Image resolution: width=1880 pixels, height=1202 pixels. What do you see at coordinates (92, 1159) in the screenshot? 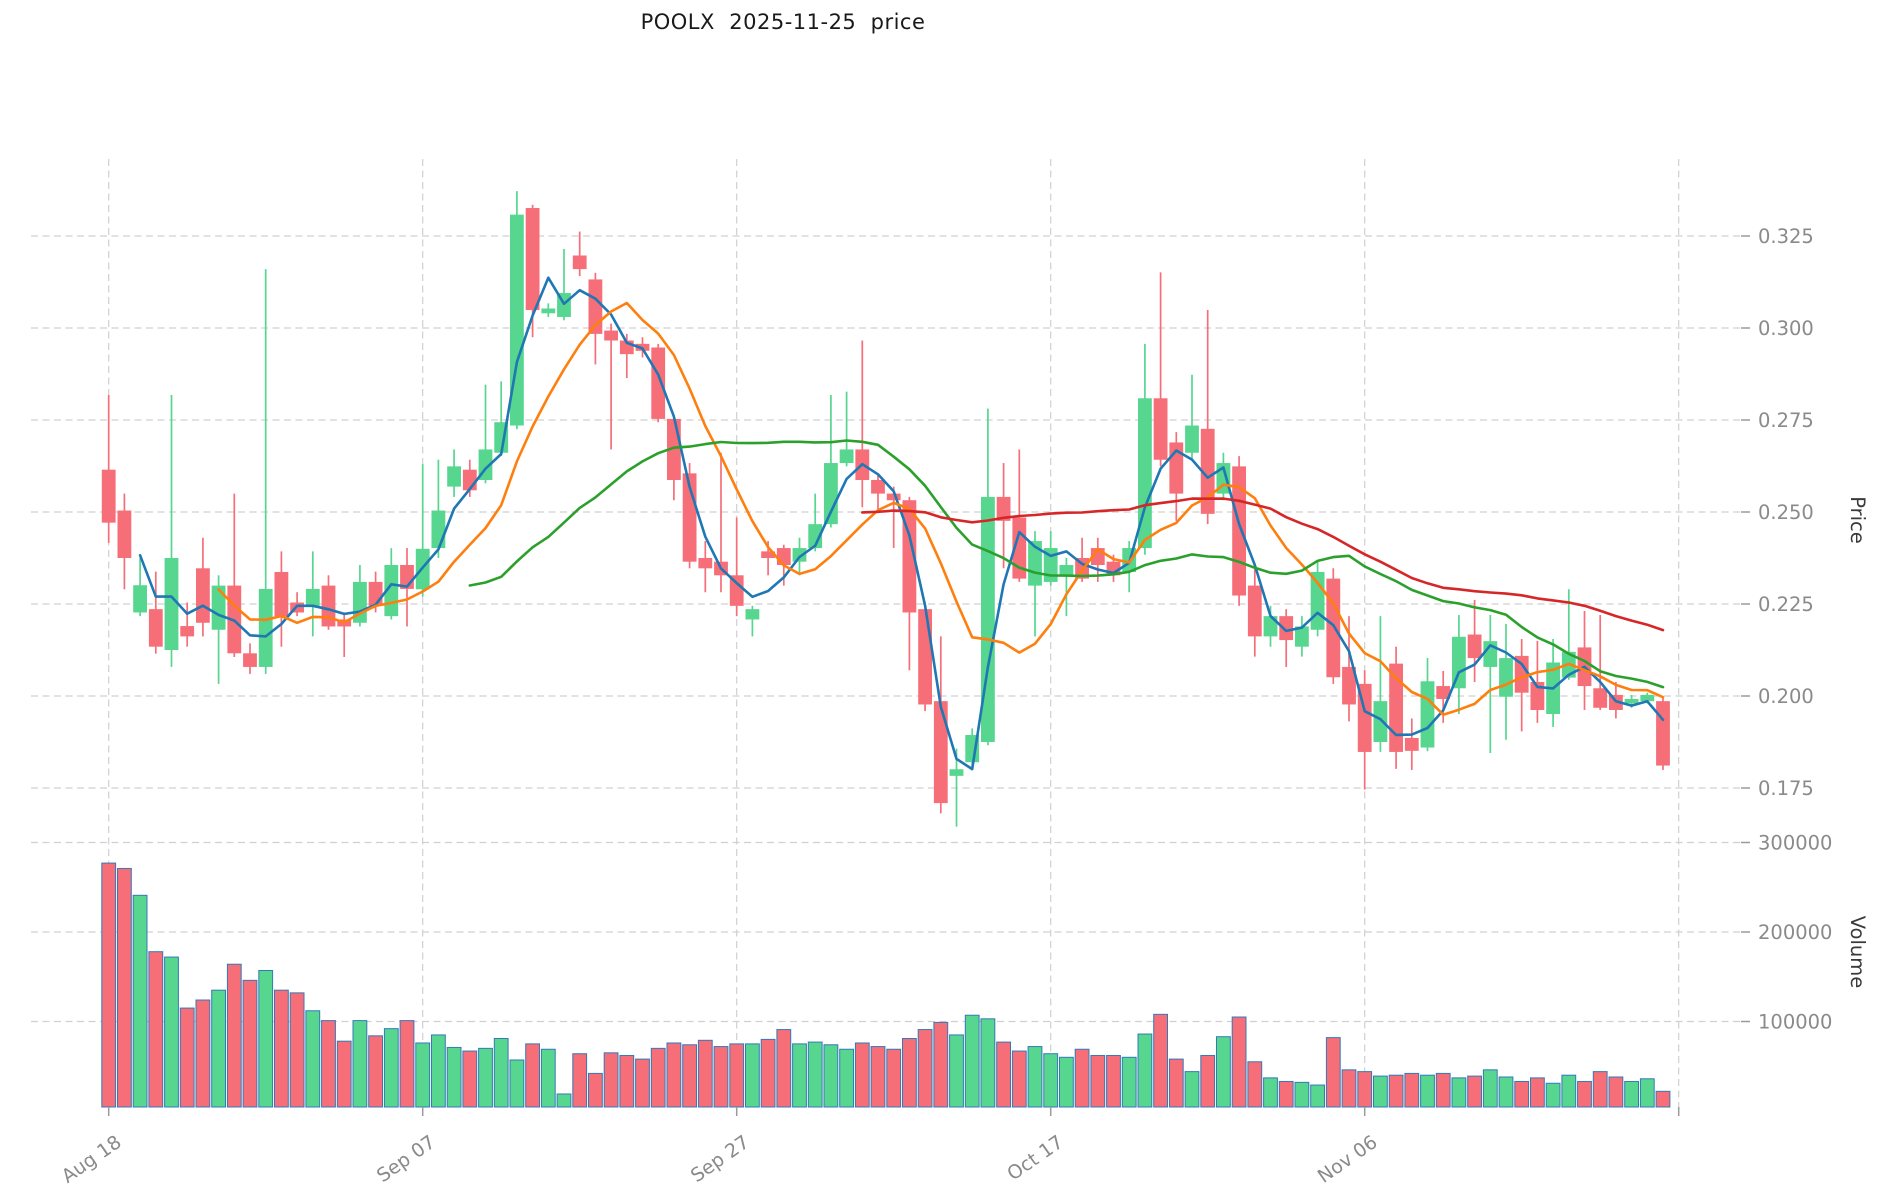
I see `x-tick-label: Aug 18` at bounding box center [92, 1159].